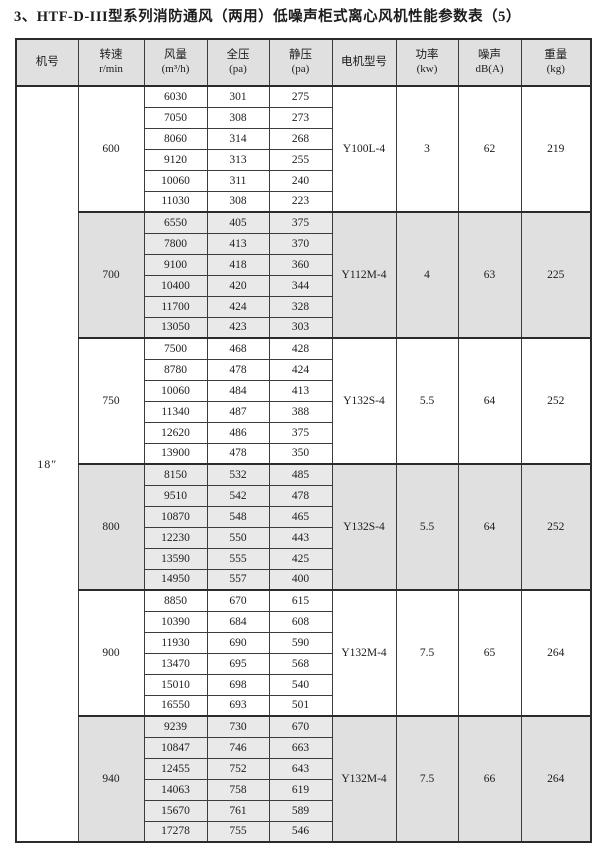  What do you see at coordinates (238, 663) in the screenshot?
I see `total-pressure-cell: 695` at bounding box center [238, 663].